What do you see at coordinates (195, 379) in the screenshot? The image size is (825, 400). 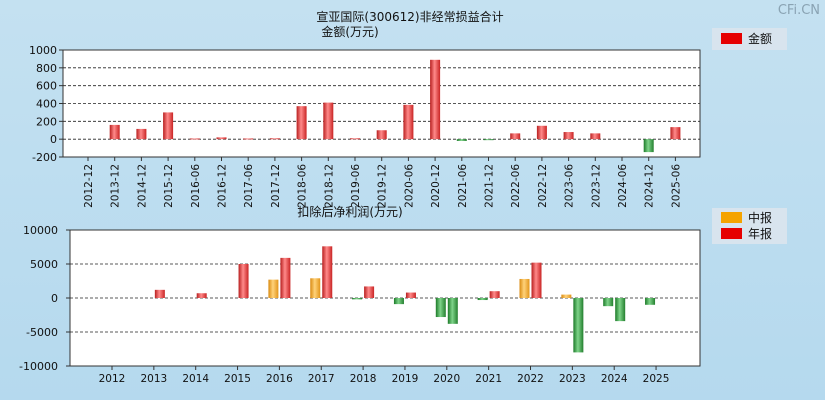 I see `chart2-x-tick-label: 2014` at bounding box center [195, 379].